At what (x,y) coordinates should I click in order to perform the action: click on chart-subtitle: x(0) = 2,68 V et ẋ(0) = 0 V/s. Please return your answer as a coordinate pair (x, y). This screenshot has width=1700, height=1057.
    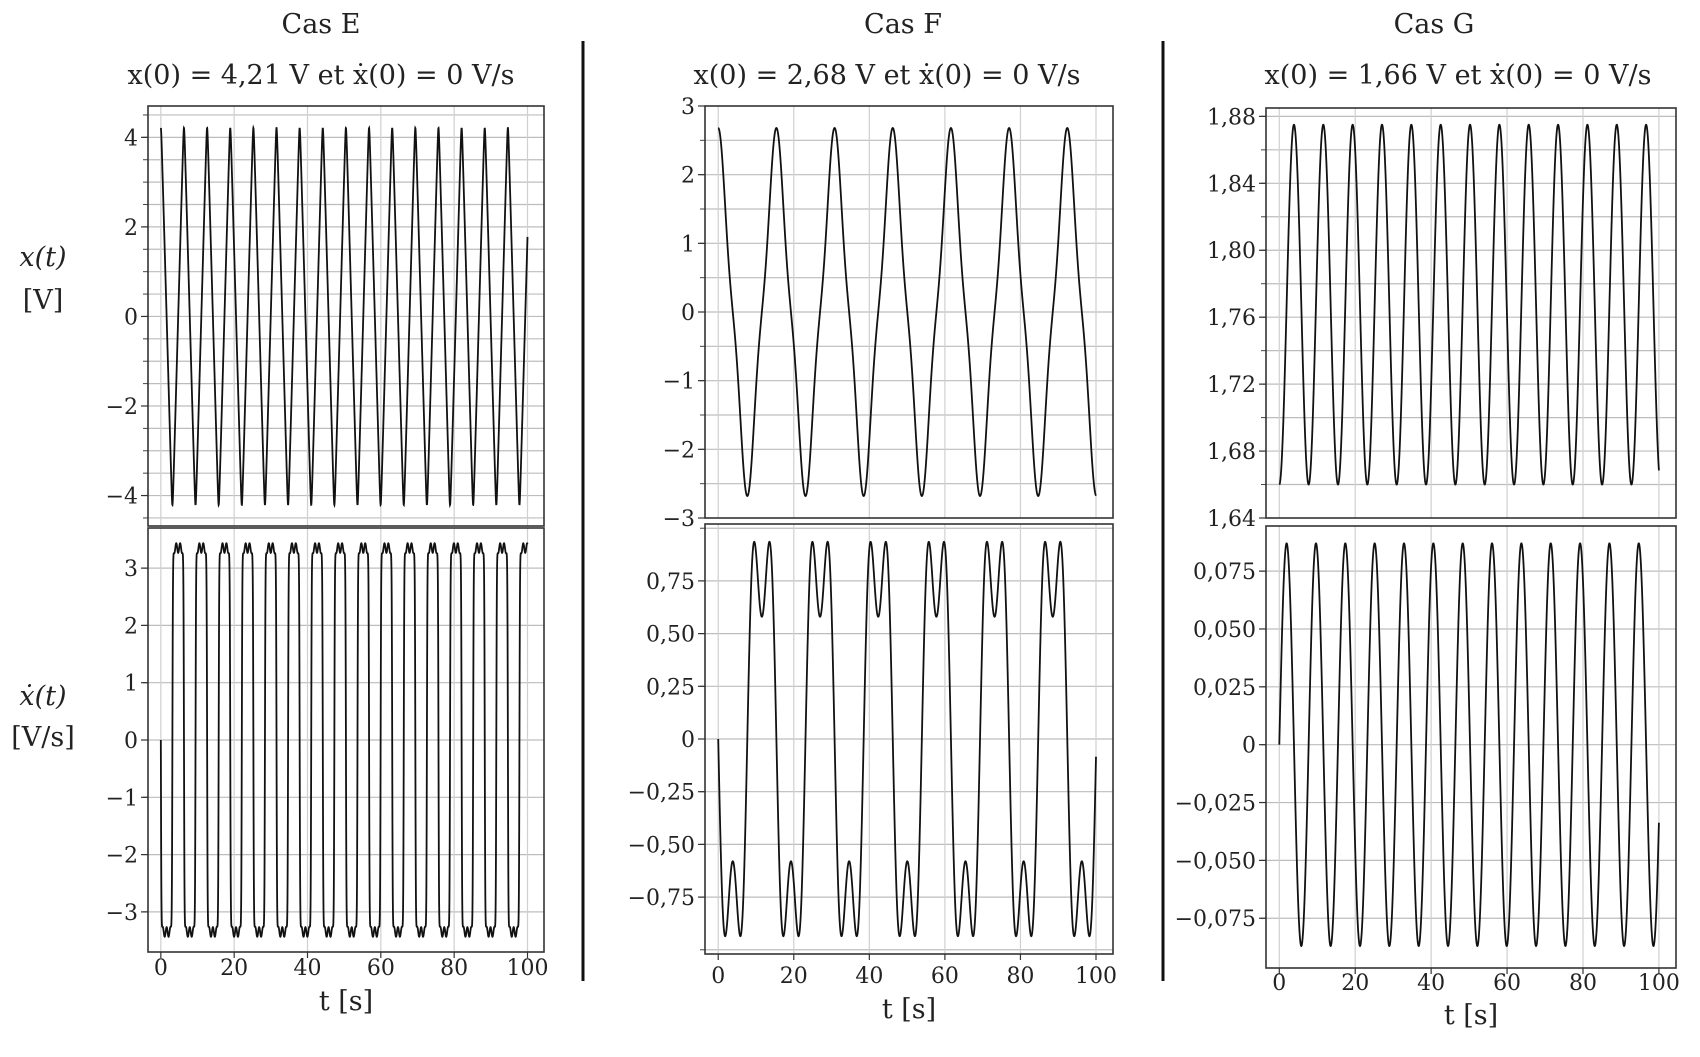
    Looking at the image, I should click on (887, 75).